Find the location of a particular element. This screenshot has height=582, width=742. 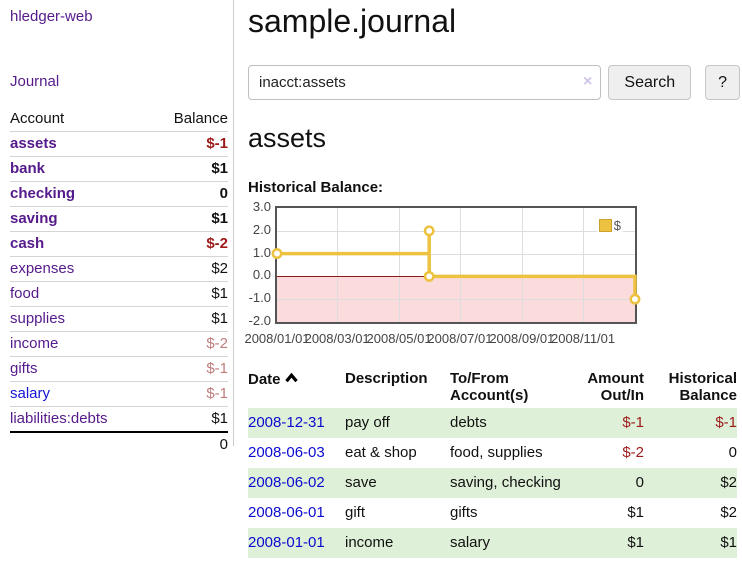

register-header-balance: Historical Balance is located at coordinates (702, 387).